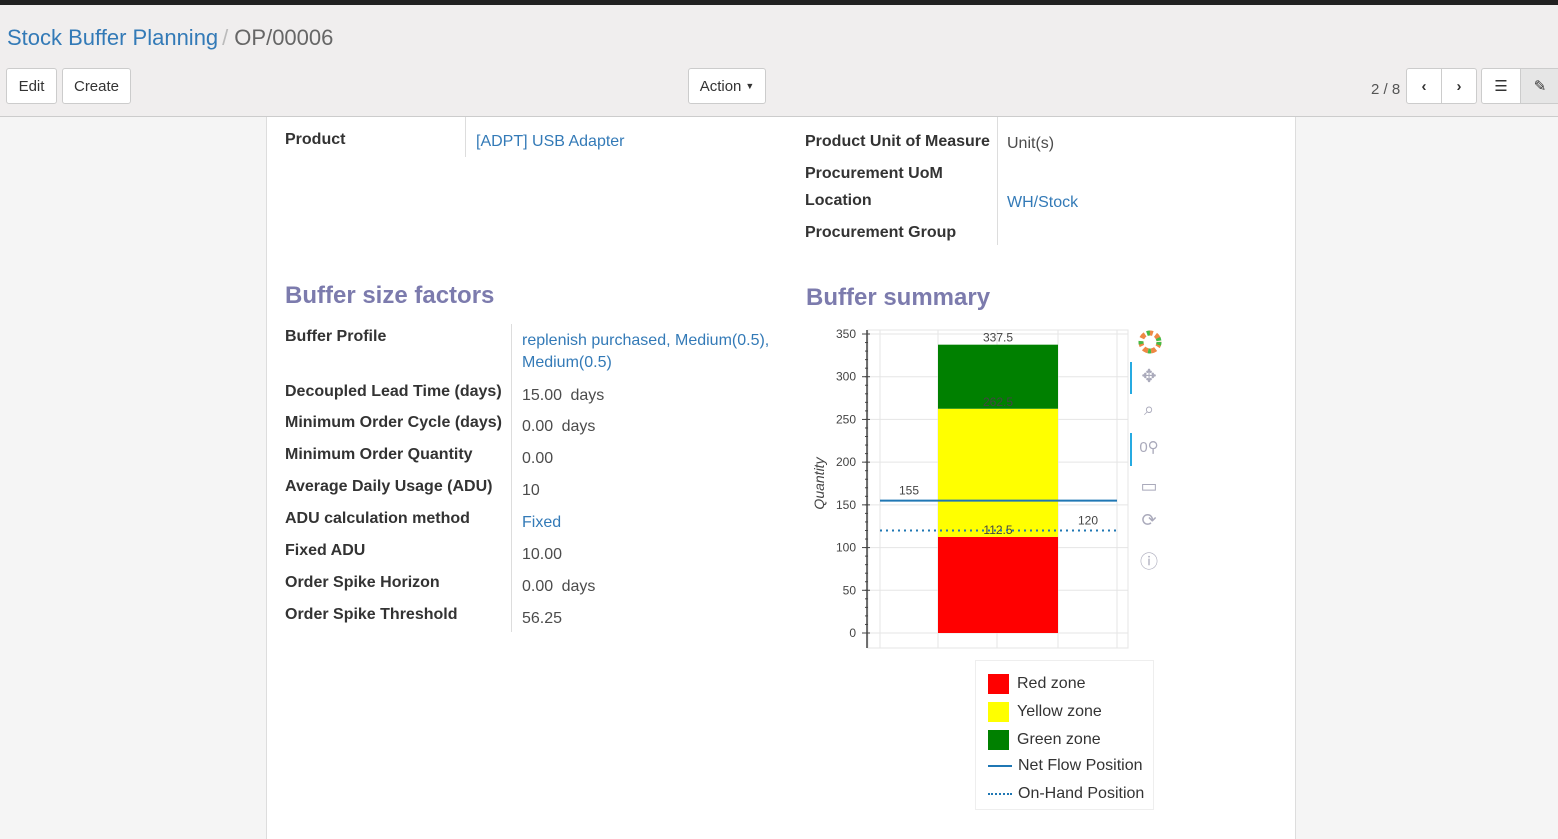  What do you see at coordinates (284, 37) in the screenshot?
I see `breadcrumb-current: OP/00006` at bounding box center [284, 37].